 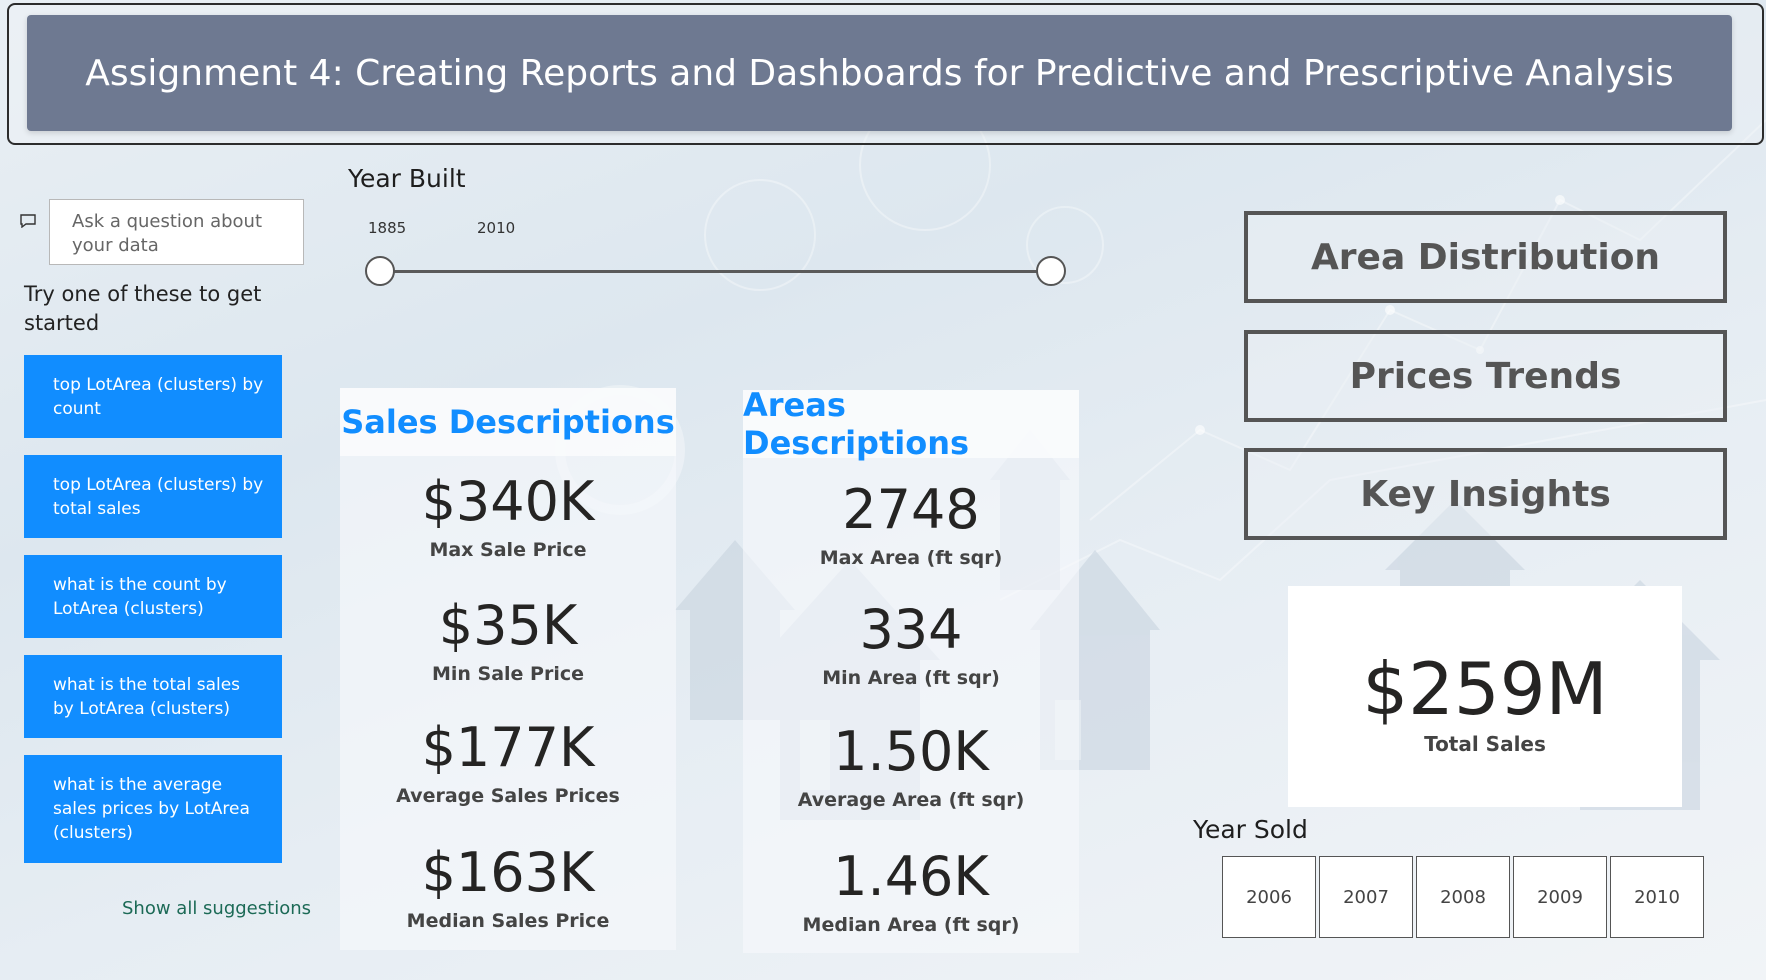 What do you see at coordinates (508, 625) in the screenshot?
I see `kpi-value: $35K` at bounding box center [508, 625].